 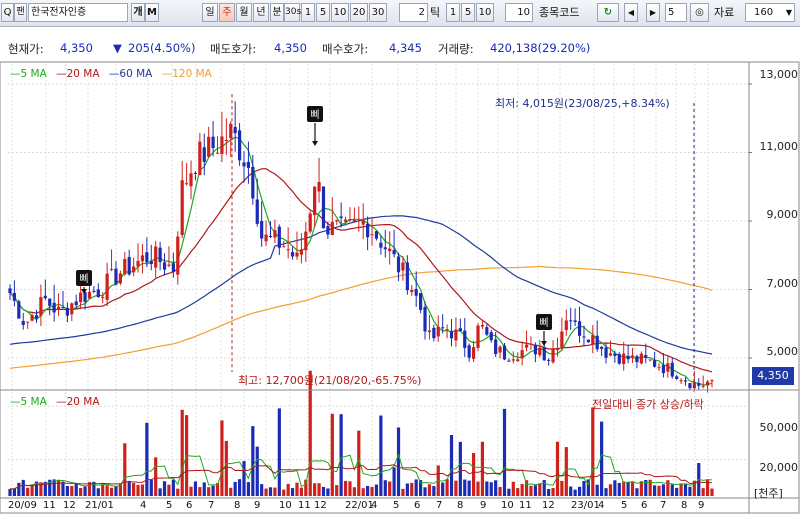 What do you see at coordinates (277, 12) in the screenshot?
I see `period-minute-button: 분` at bounding box center [277, 12].